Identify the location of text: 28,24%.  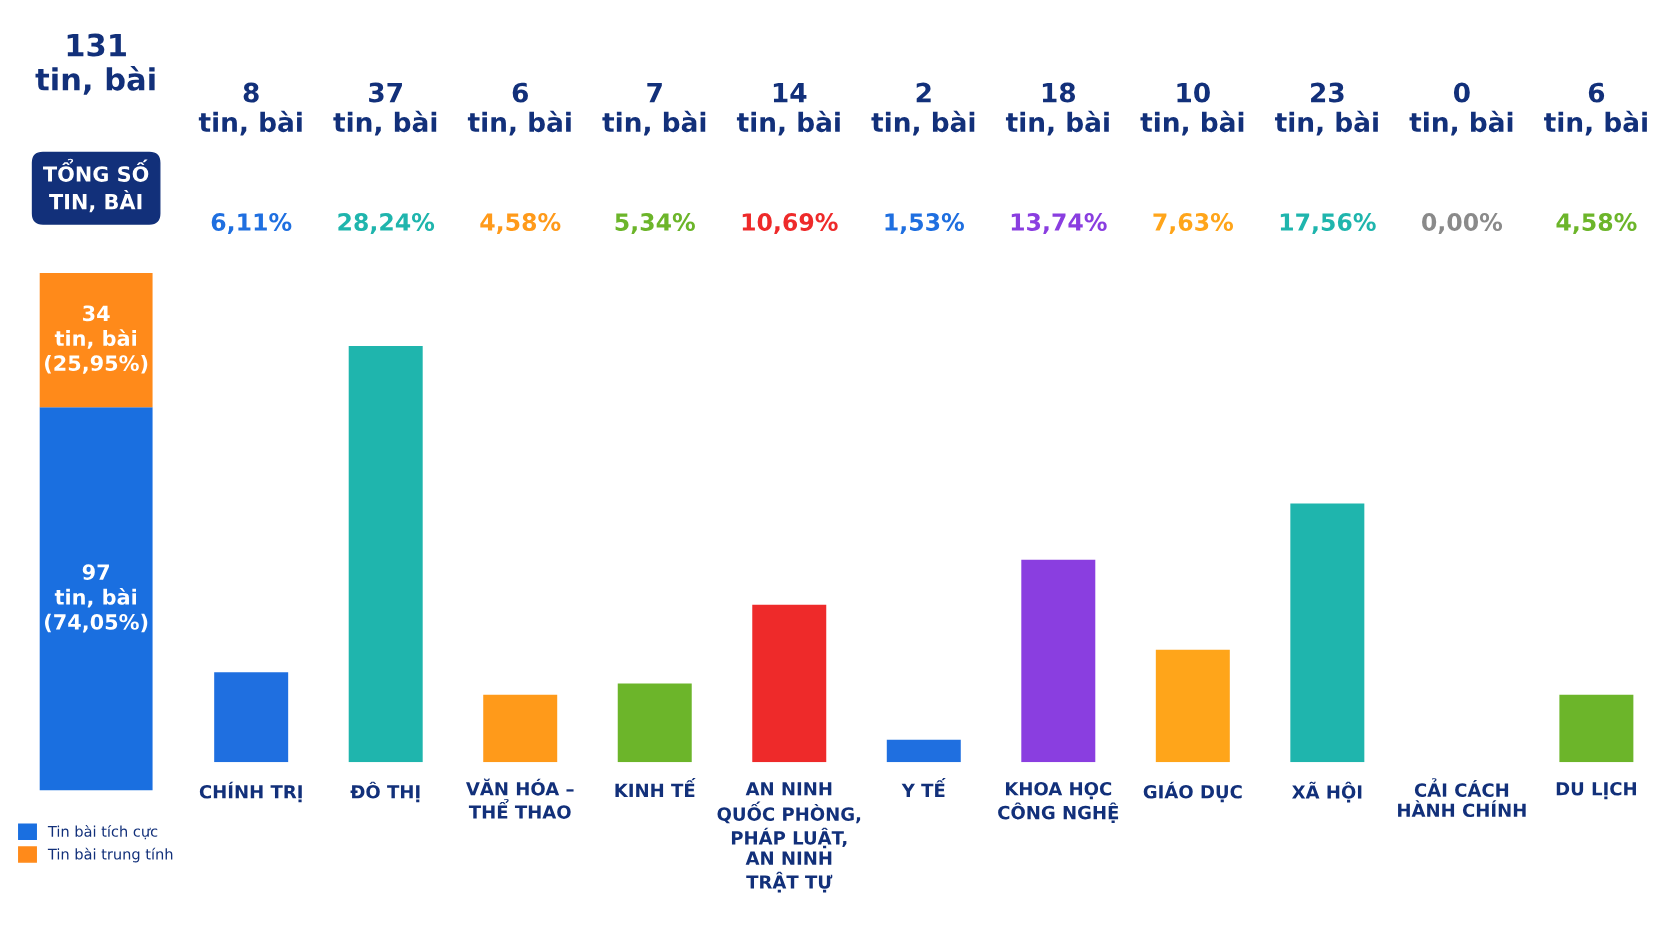
(386, 223).